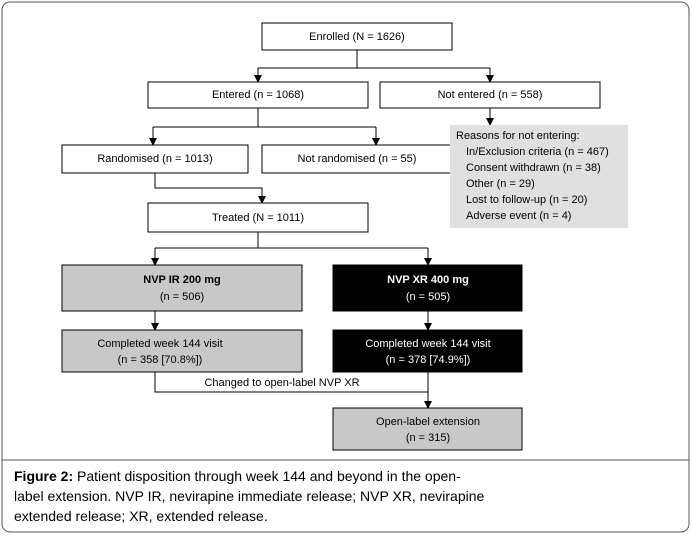 This screenshot has height=540, width=692. Describe the element at coordinates (182, 297) in the screenshot. I see `node-sublabel: (n = 506)` at that location.